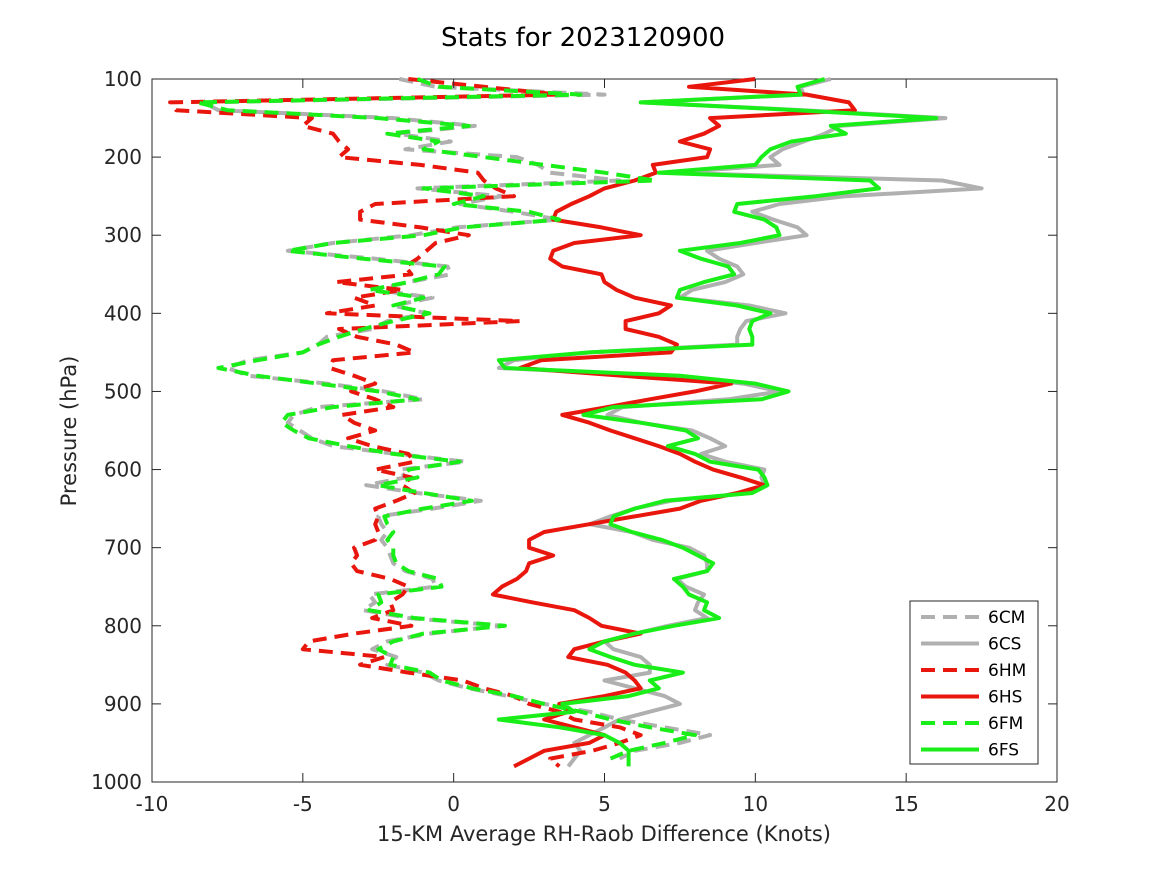 This screenshot has height=875, width=1167. Describe the element at coordinates (1007, 671) in the screenshot. I see `legend-label-6hm: 6HM` at that location.